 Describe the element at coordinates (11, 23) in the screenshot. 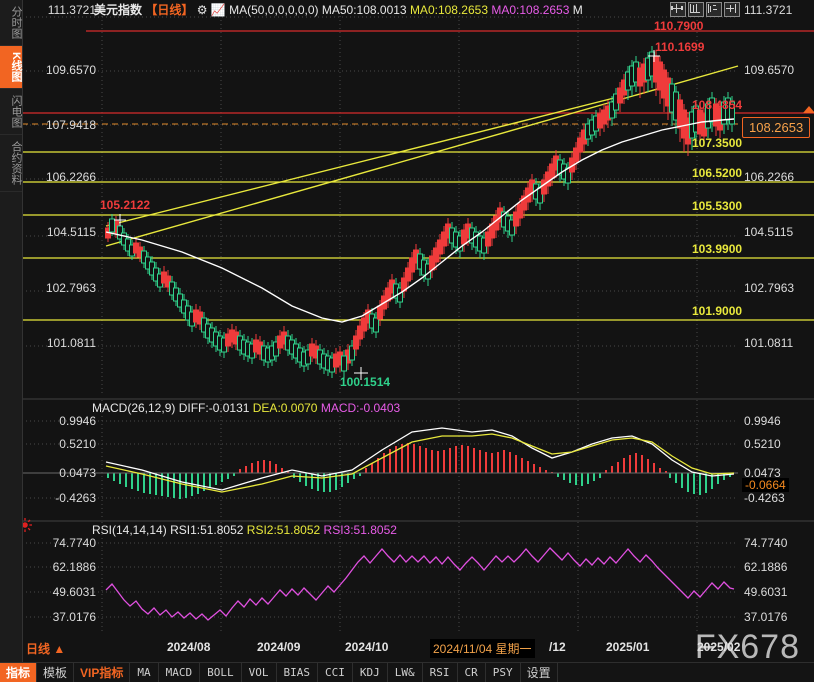

I see `sidebar-item-timeshare: 分时图` at that location.